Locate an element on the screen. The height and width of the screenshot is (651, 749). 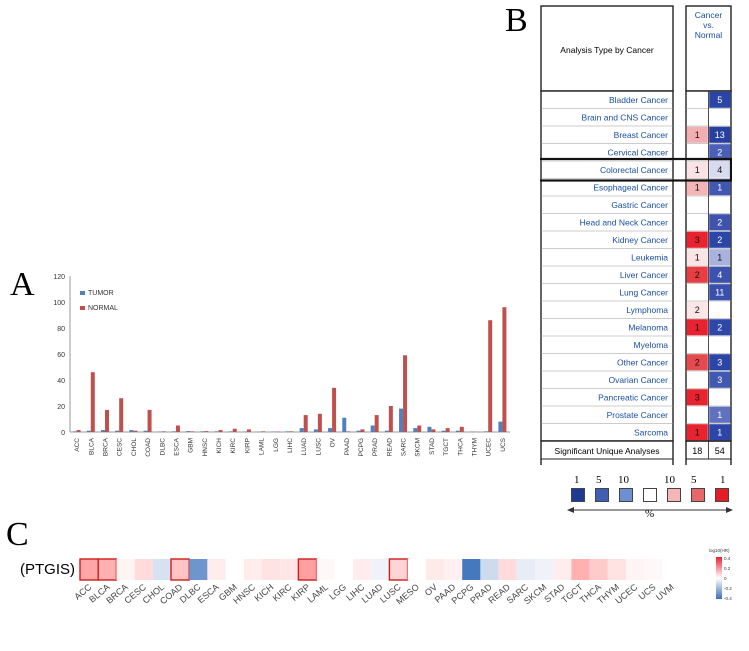
total-cell-gap is located at coordinates (709, 462).